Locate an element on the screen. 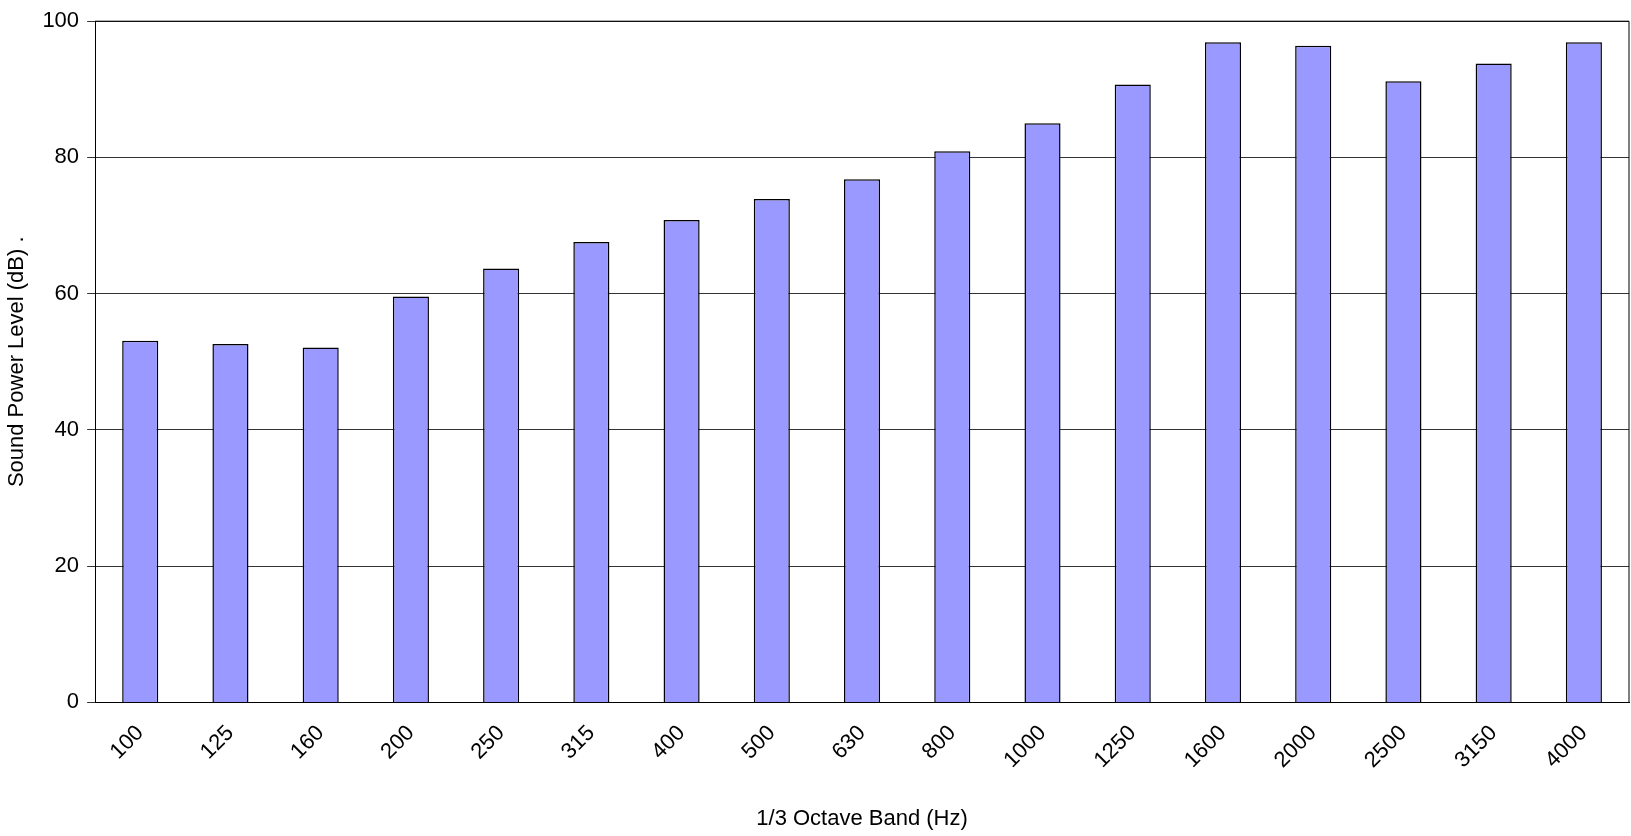  y-tick-label: 40 is located at coordinates (67, 428).